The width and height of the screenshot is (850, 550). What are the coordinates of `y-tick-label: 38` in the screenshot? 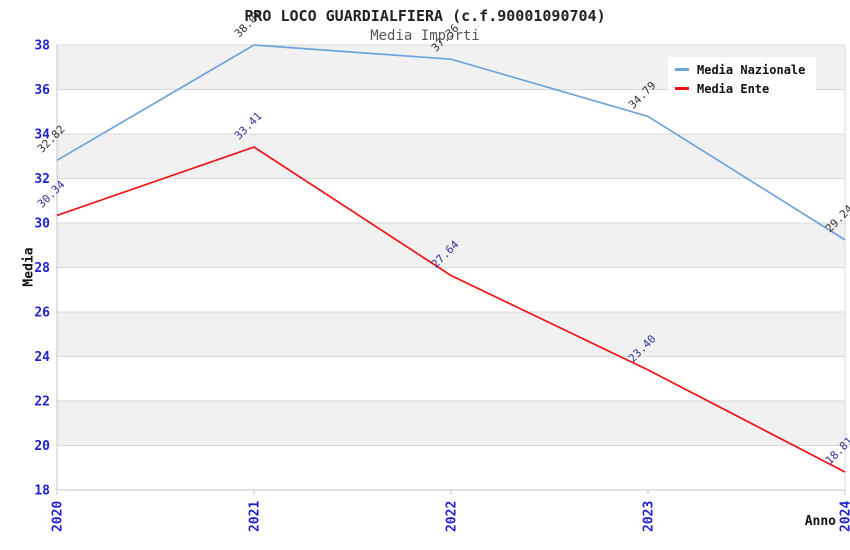 It's located at (42, 46).